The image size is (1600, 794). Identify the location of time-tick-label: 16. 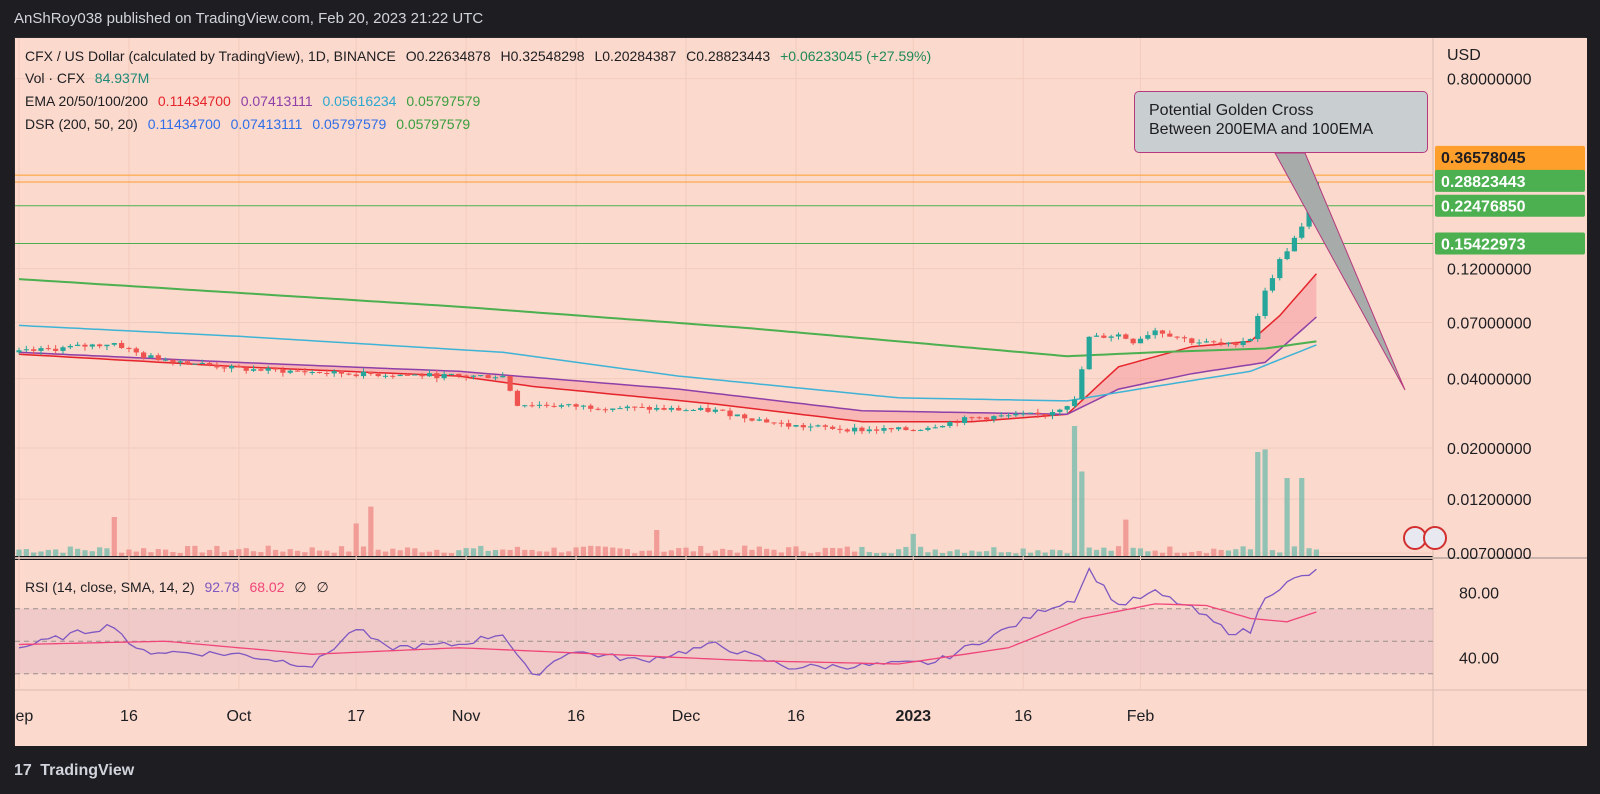
(796, 716).